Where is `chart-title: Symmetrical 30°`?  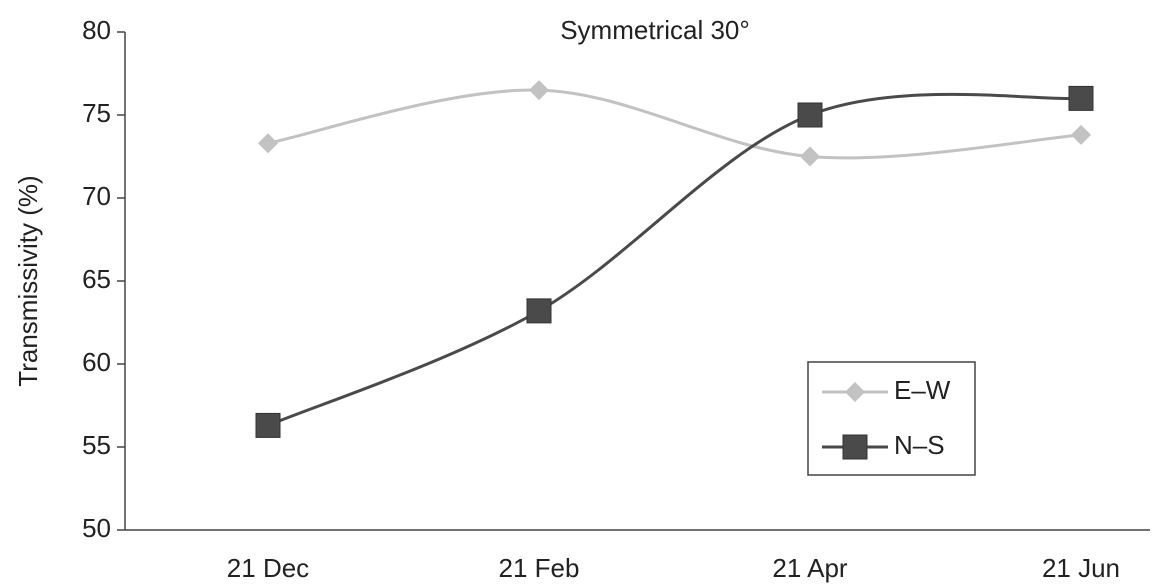 chart-title: Symmetrical 30° is located at coordinates (655, 30).